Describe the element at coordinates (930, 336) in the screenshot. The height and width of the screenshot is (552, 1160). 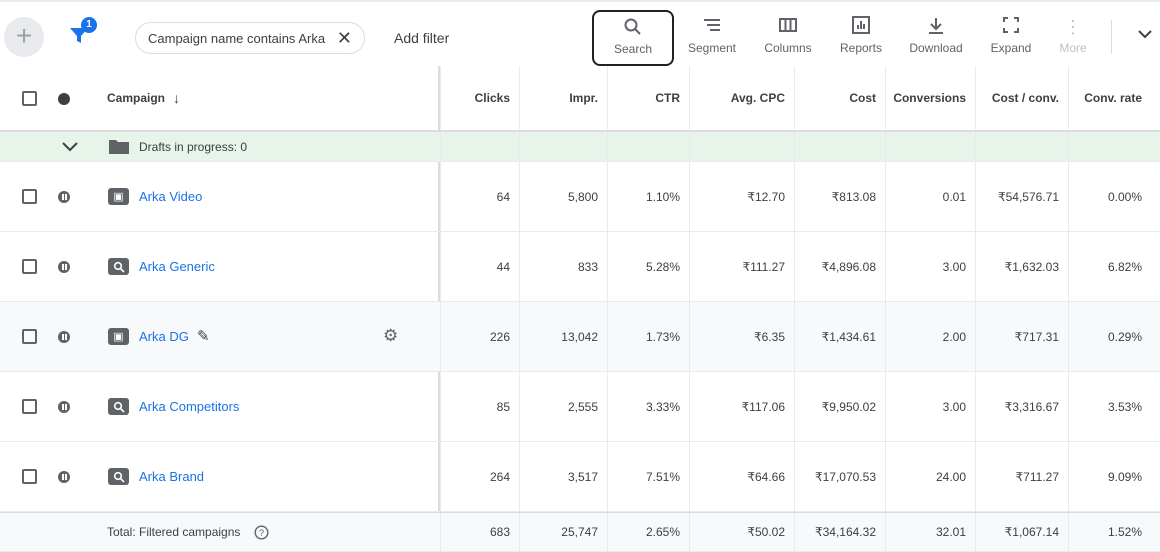
I see `conversions-cell: 2.00` at that location.